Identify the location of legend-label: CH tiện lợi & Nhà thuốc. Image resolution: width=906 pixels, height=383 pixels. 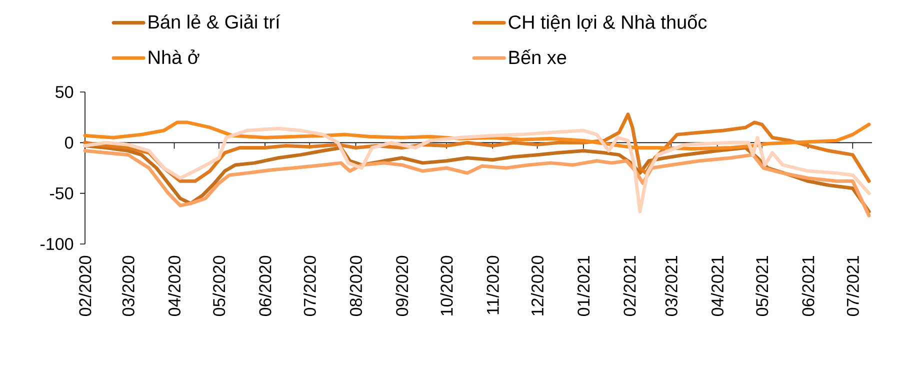
(607, 23).